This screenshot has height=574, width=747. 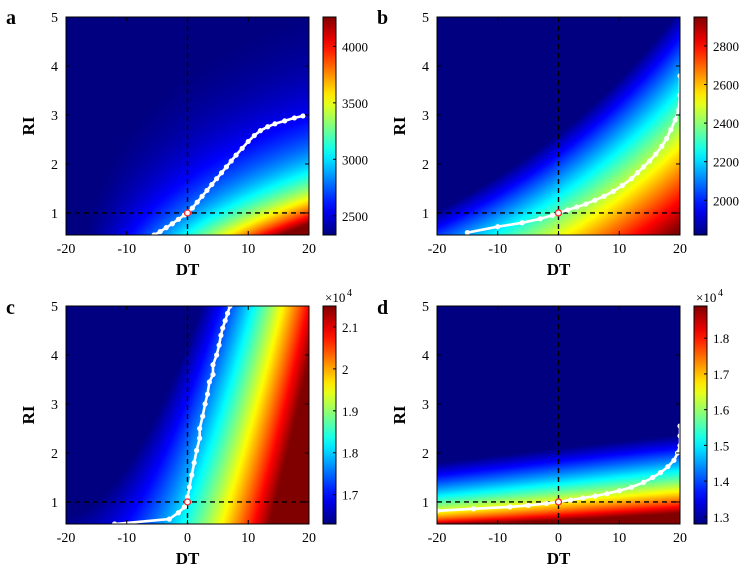 What do you see at coordinates (188, 558) in the screenshot?
I see `x-axis-label-c: DT` at bounding box center [188, 558].